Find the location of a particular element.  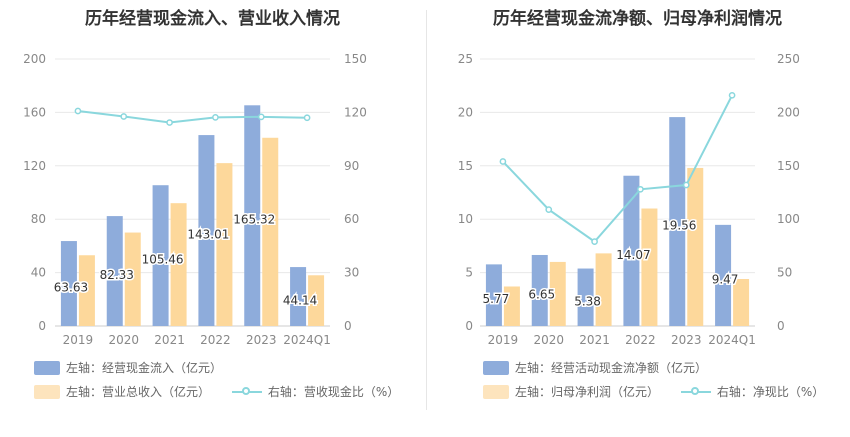

bar-data-label: 44.14 is located at coordinates (300, 301).